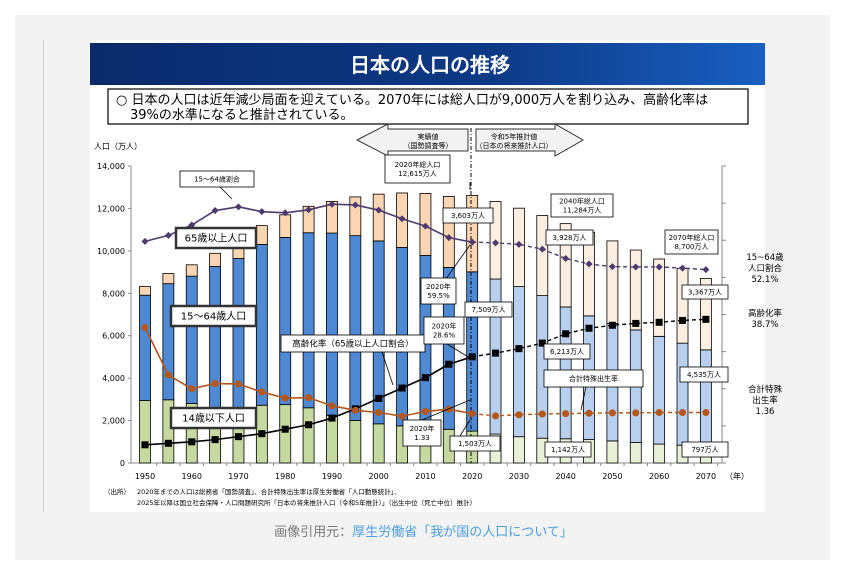 The width and height of the screenshot is (847, 574). I want to click on annotation-text: 3,367万人, so click(705, 292).